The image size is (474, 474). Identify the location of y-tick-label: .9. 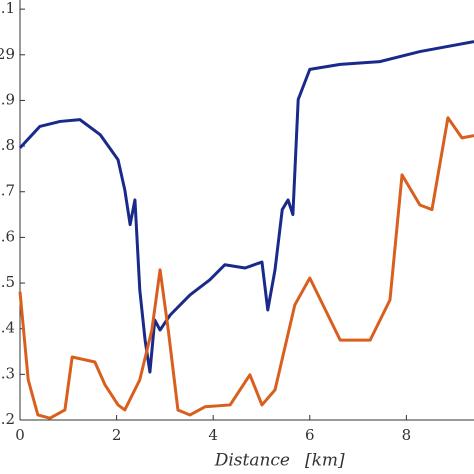
(8, 99).